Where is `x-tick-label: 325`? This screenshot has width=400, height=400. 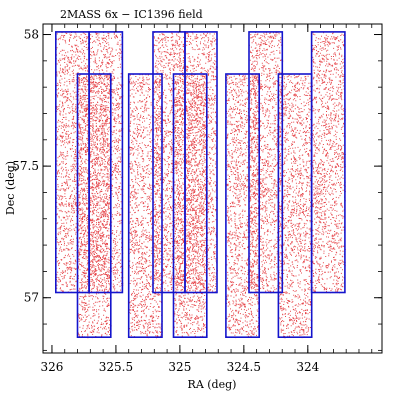
x-tick-label: 325 is located at coordinates (179, 367).